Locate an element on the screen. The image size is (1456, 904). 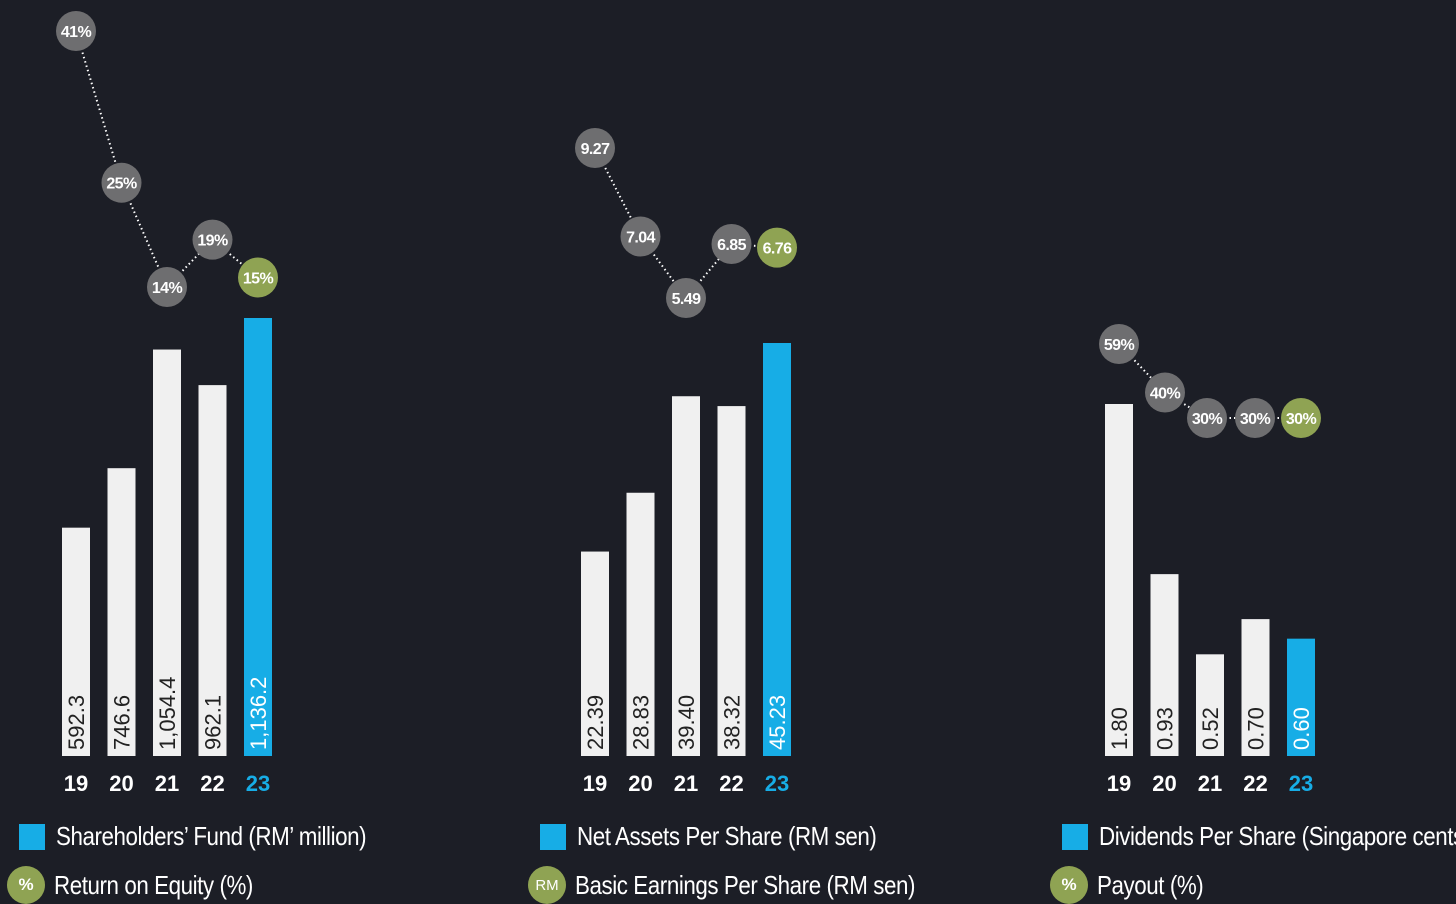
overlay-marker-label: 40% is located at coordinates (1165, 393).